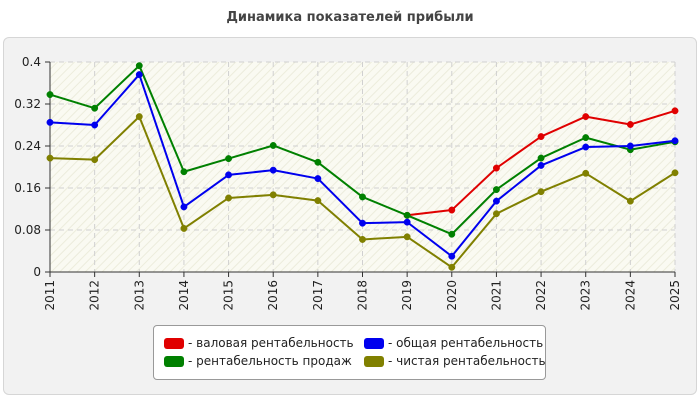 The image size is (700, 400). I want to click on y-tick-label: 0.16, so click(27, 188).